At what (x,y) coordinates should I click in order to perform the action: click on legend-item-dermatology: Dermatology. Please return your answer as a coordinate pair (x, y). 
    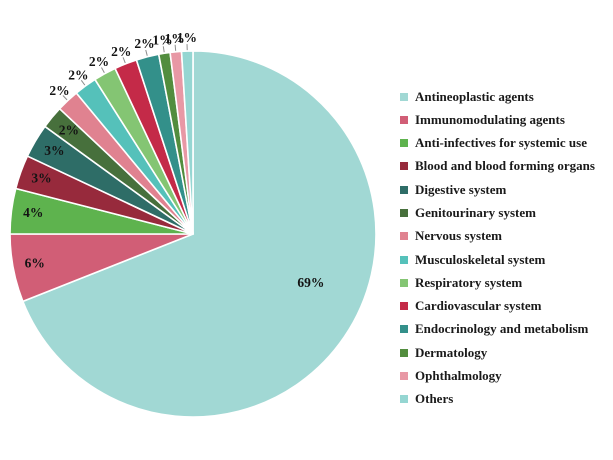
    Looking at the image, I should click on (497, 352).